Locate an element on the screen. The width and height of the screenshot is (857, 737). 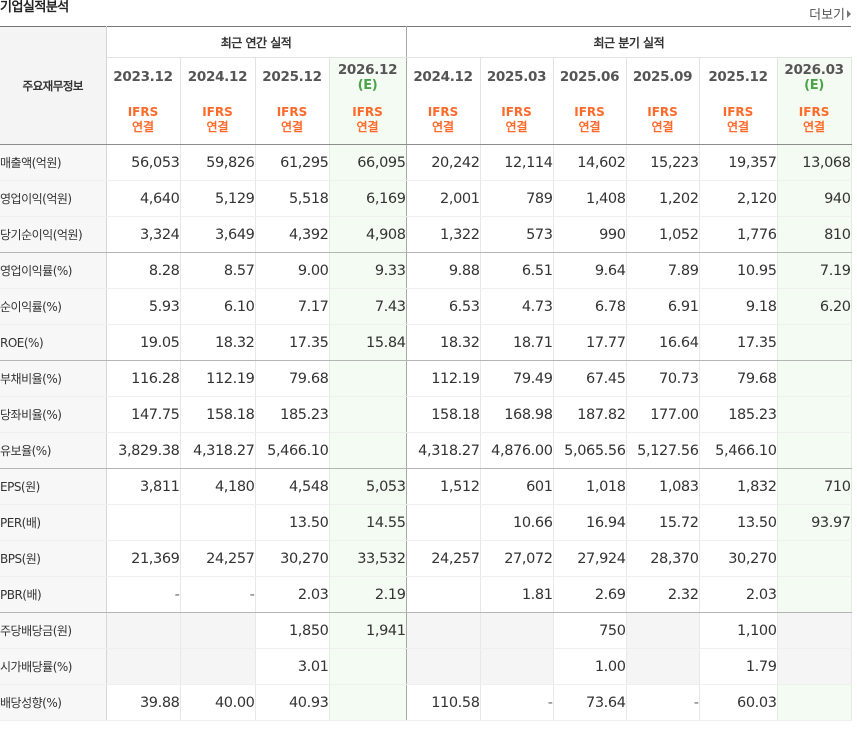
period-header: 2024.12 is located at coordinates (218, 76).